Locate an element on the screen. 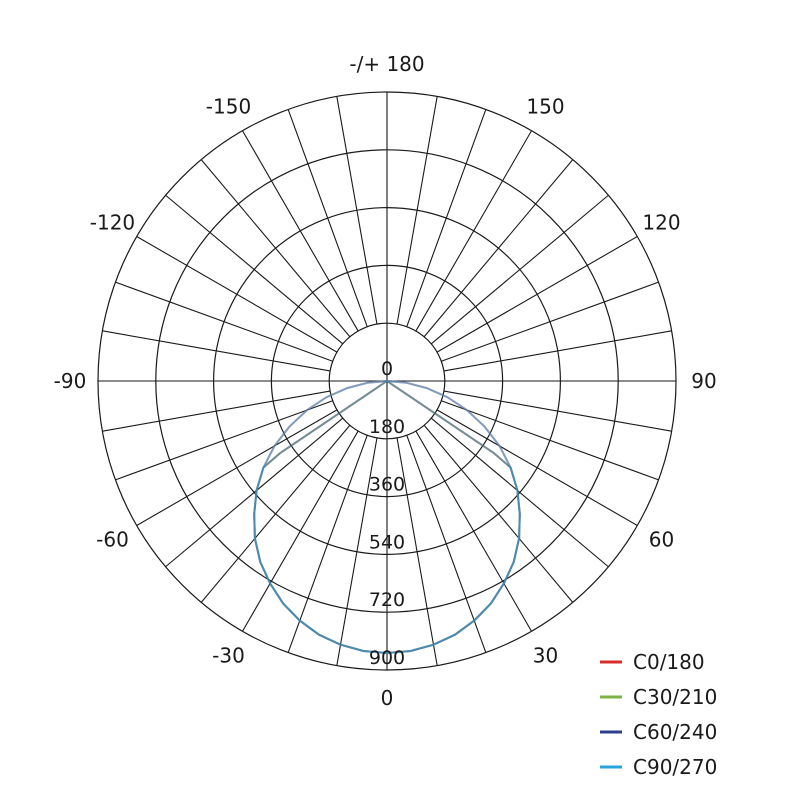  legend-label: C0/180 is located at coordinates (669, 662).